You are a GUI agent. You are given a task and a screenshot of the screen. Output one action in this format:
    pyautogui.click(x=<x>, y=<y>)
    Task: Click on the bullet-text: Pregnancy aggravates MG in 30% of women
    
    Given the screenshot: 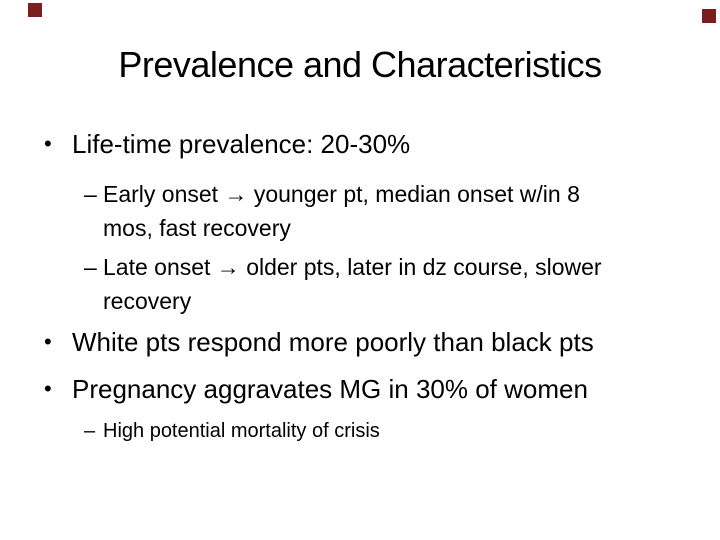 What is the action you would take?
    pyautogui.click(x=330, y=389)
    